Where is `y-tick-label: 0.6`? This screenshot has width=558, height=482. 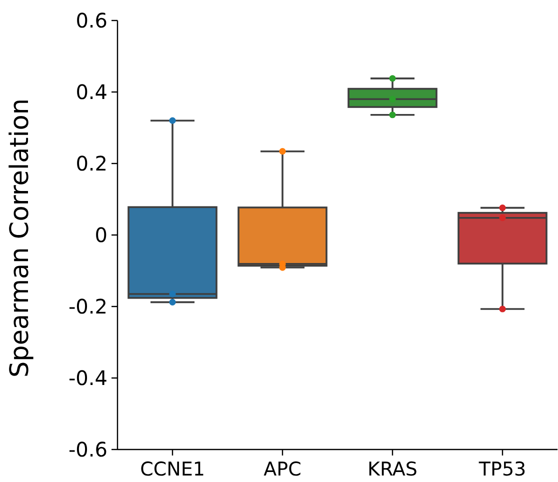
y-tick-label: 0.6 is located at coordinates (92, 20).